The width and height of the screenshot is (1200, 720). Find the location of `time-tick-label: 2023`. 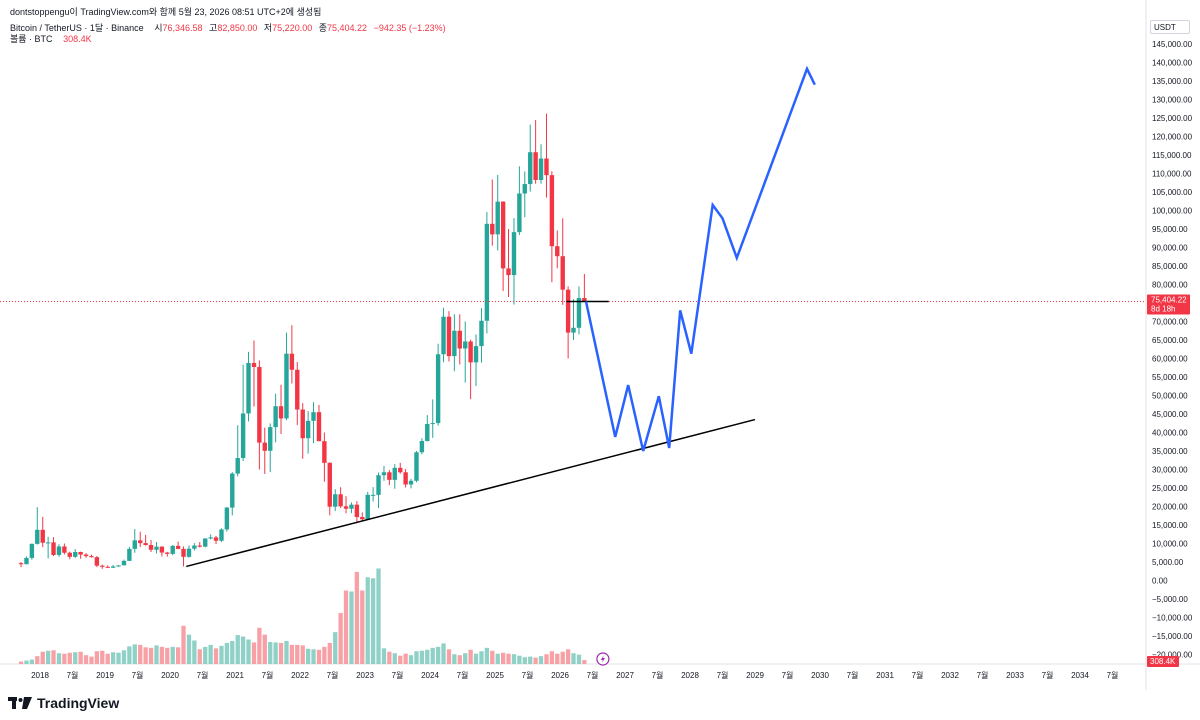

time-tick-label: 2023 is located at coordinates (365, 675).